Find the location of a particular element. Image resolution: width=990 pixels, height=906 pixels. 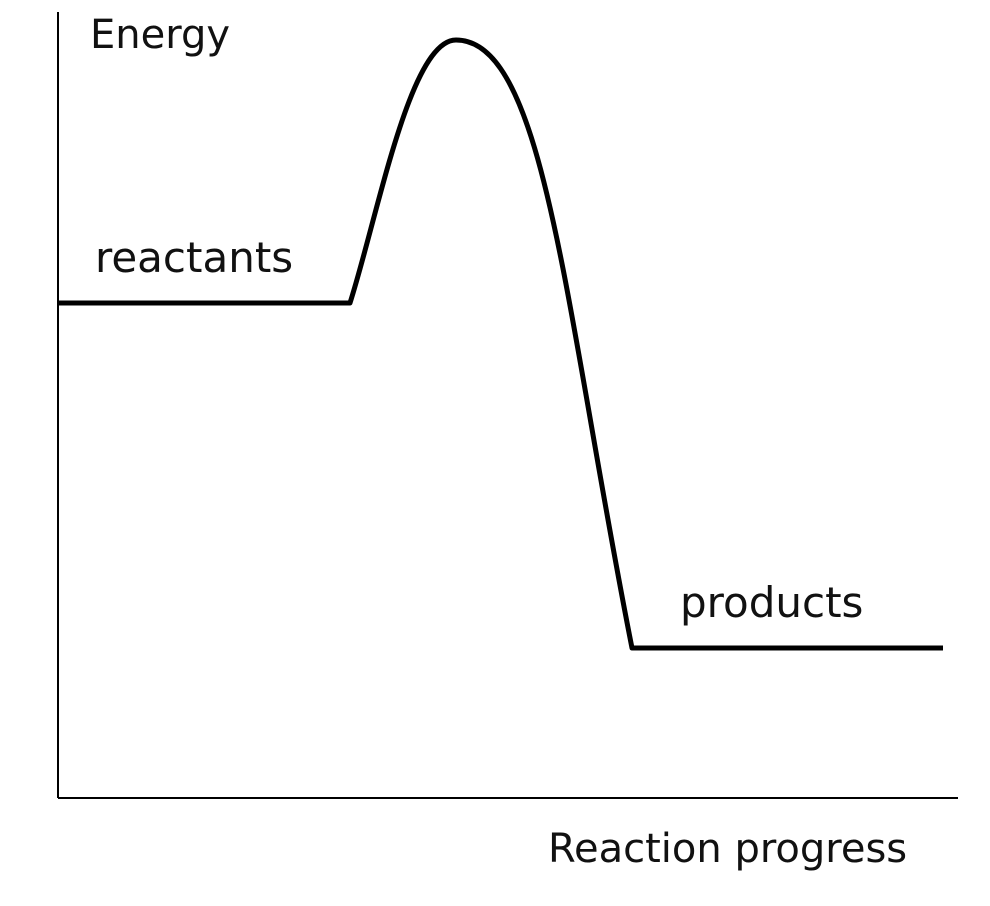

reactants-label: reactants is located at coordinates (194, 257).